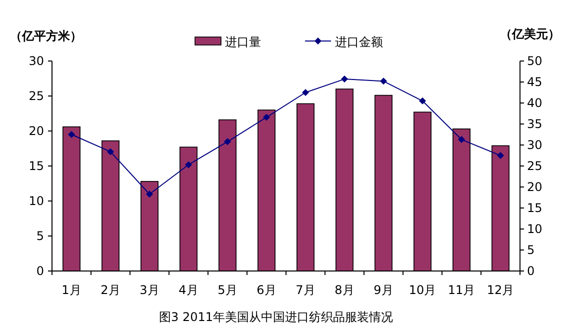 The image size is (572, 333). What do you see at coordinates (534, 187) in the screenshot?
I see `y2-tick-label: 20` at bounding box center [534, 187].